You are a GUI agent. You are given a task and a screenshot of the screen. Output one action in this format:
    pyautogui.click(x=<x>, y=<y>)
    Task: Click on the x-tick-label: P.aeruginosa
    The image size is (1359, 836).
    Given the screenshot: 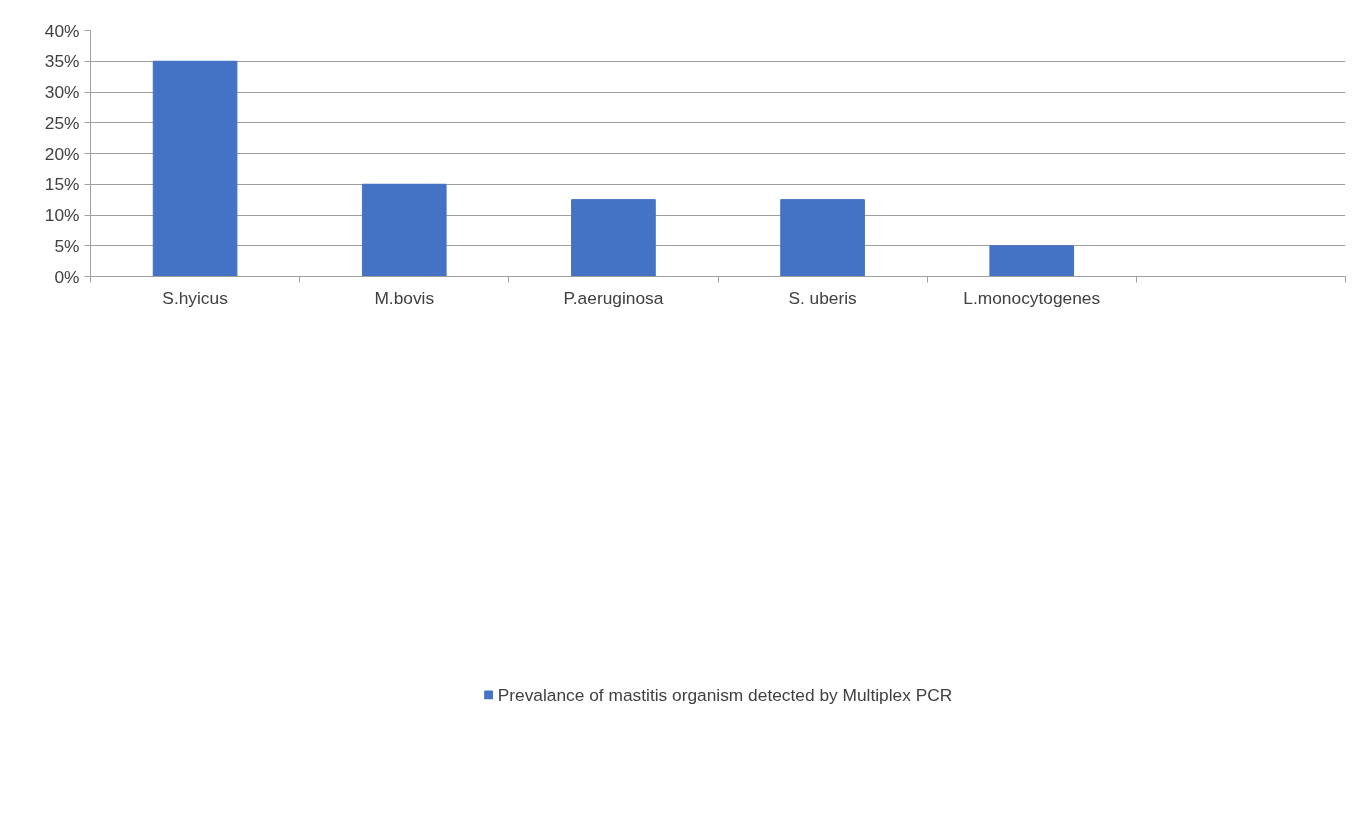 What is the action you would take?
    pyautogui.click(x=613, y=297)
    